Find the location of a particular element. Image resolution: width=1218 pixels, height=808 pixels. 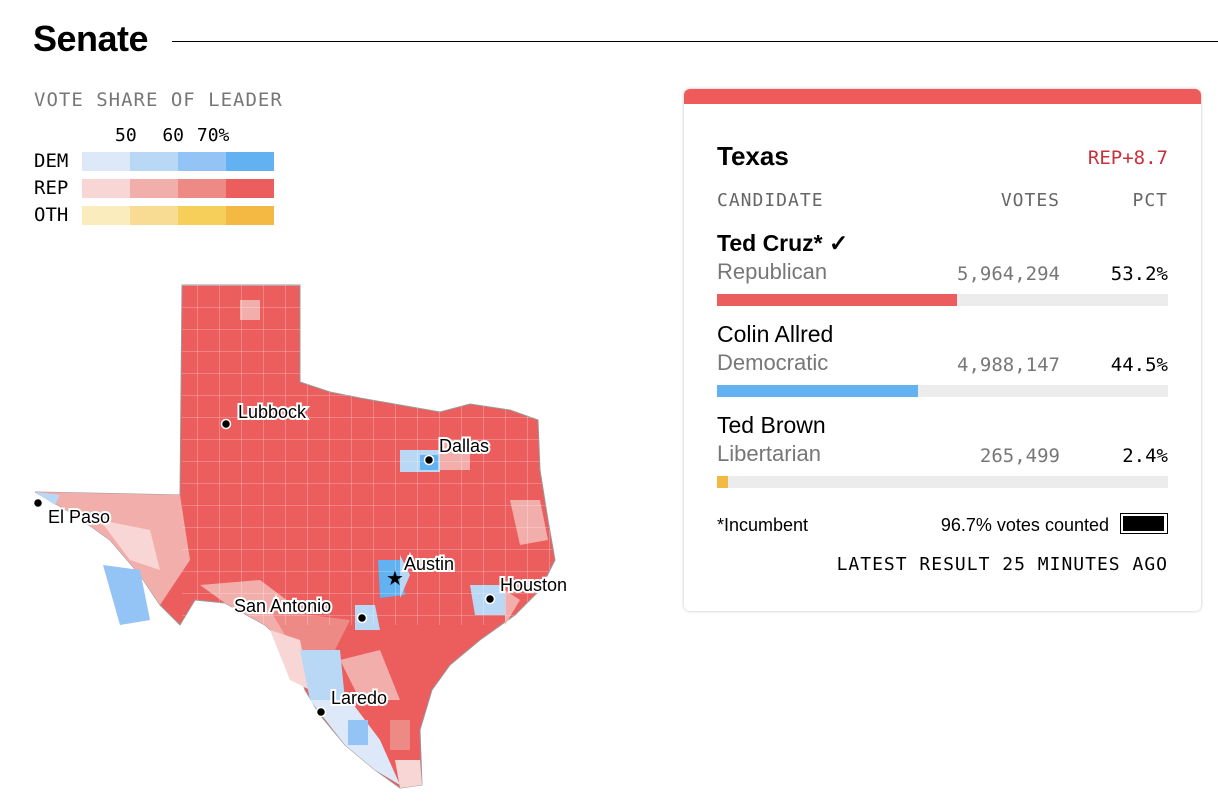

legend-title: VOTE SHARE OF LEADER is located at coordinates (158, 100).